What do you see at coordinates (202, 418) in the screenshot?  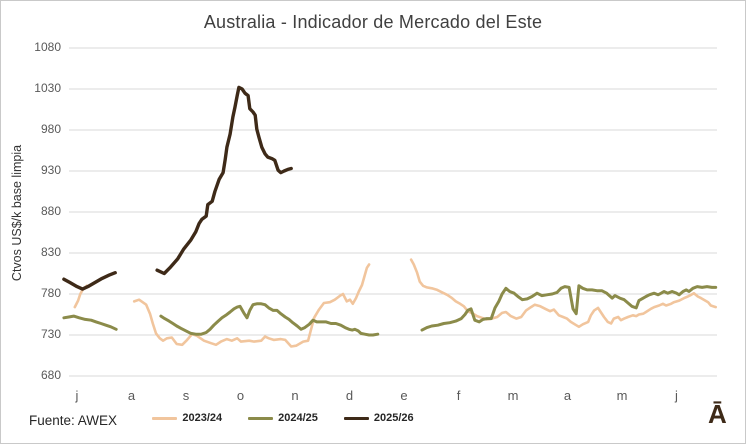 I see `legend-label-2023-24: 2023/24` at bounding box center [202, 418].